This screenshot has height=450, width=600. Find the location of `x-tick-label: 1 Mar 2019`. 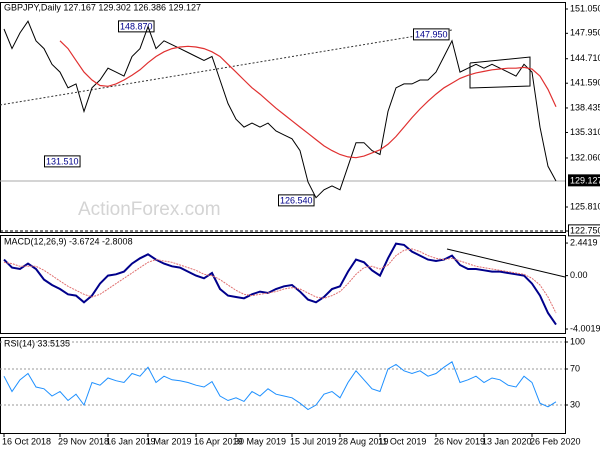

x-tick-label: 1 Mar 2019 is located at coordinates (169, 441).